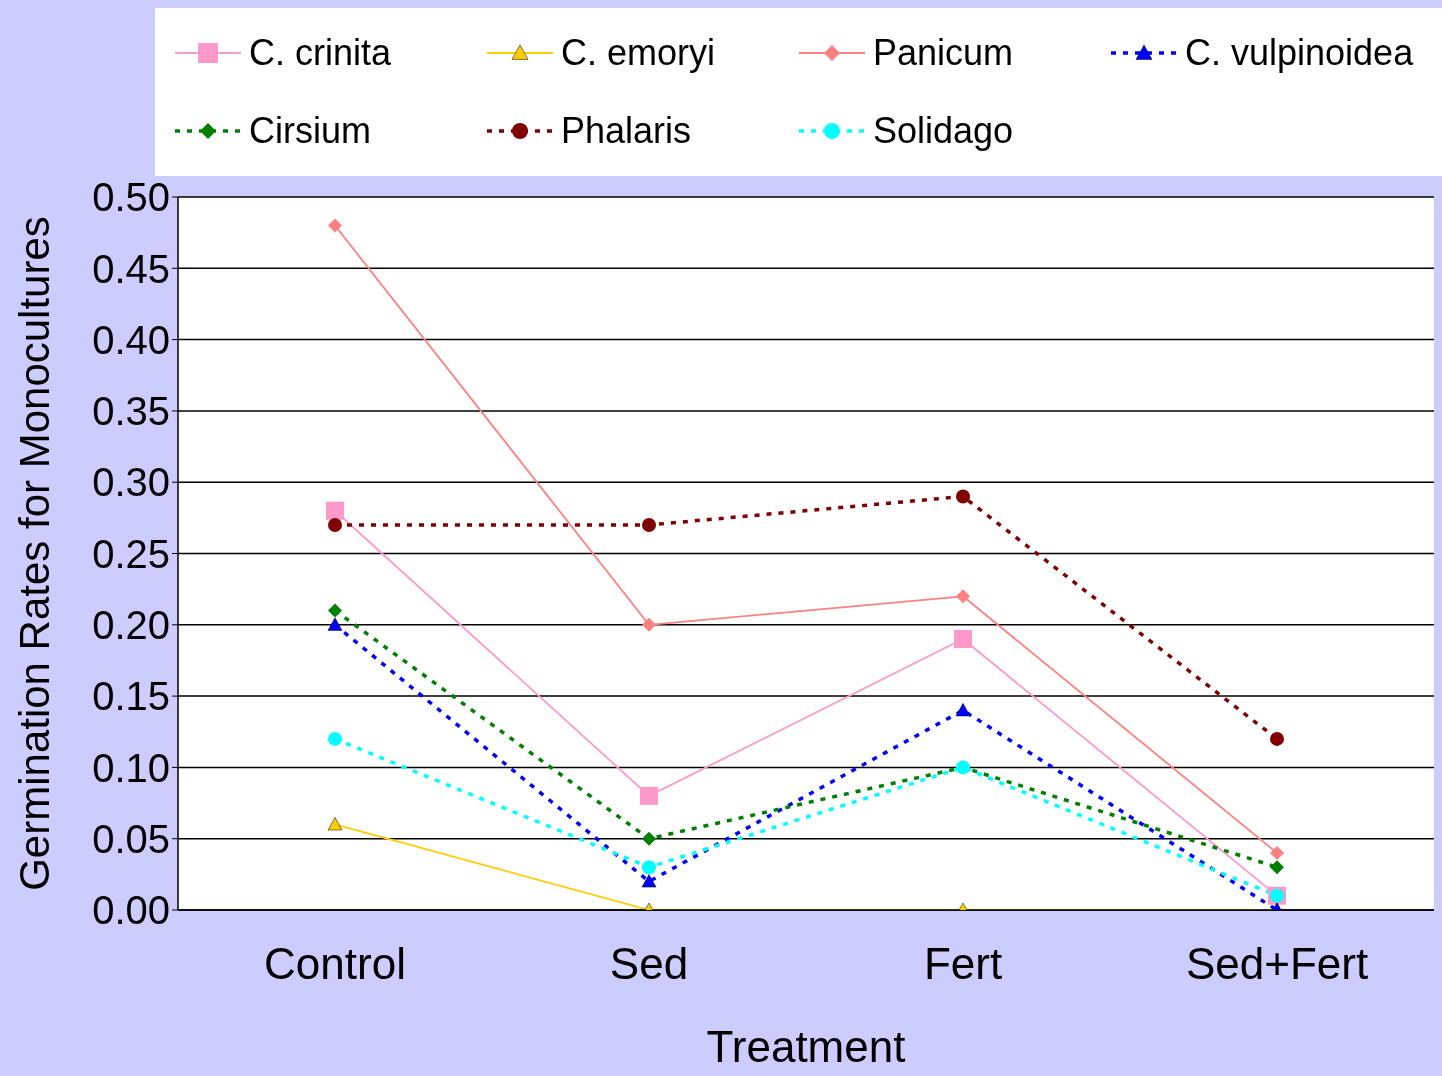  I want to click on y-tick-label: 0.20, so click(131, 625).